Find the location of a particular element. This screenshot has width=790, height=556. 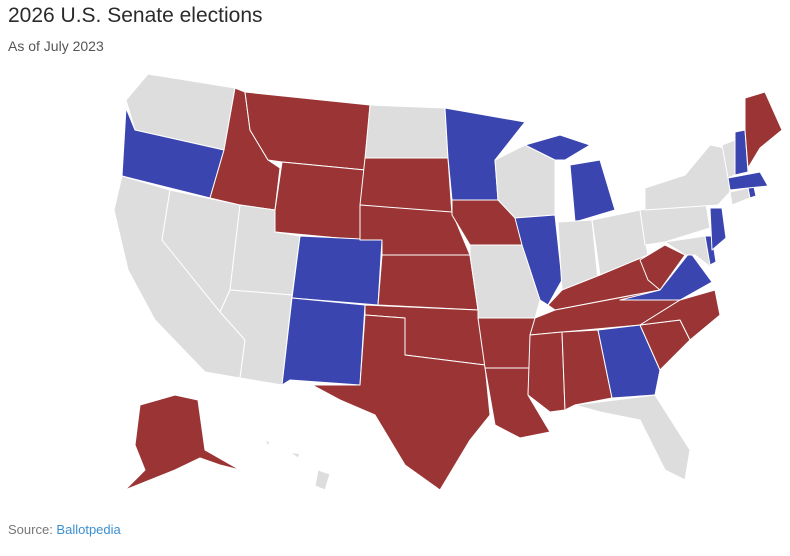

state-ma is located at coordinates (748, 181).